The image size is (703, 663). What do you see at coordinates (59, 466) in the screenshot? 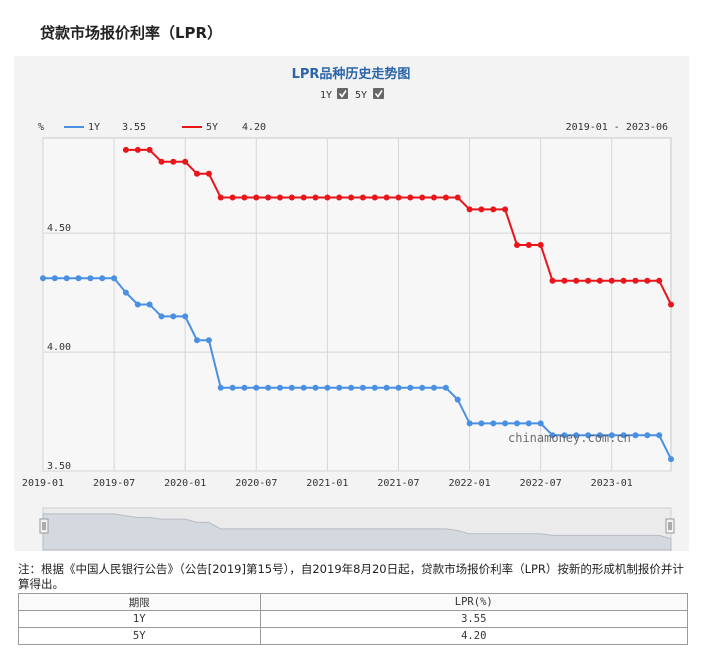
I see `y-tick-label: 3.50` at bounding box center [59, 466].